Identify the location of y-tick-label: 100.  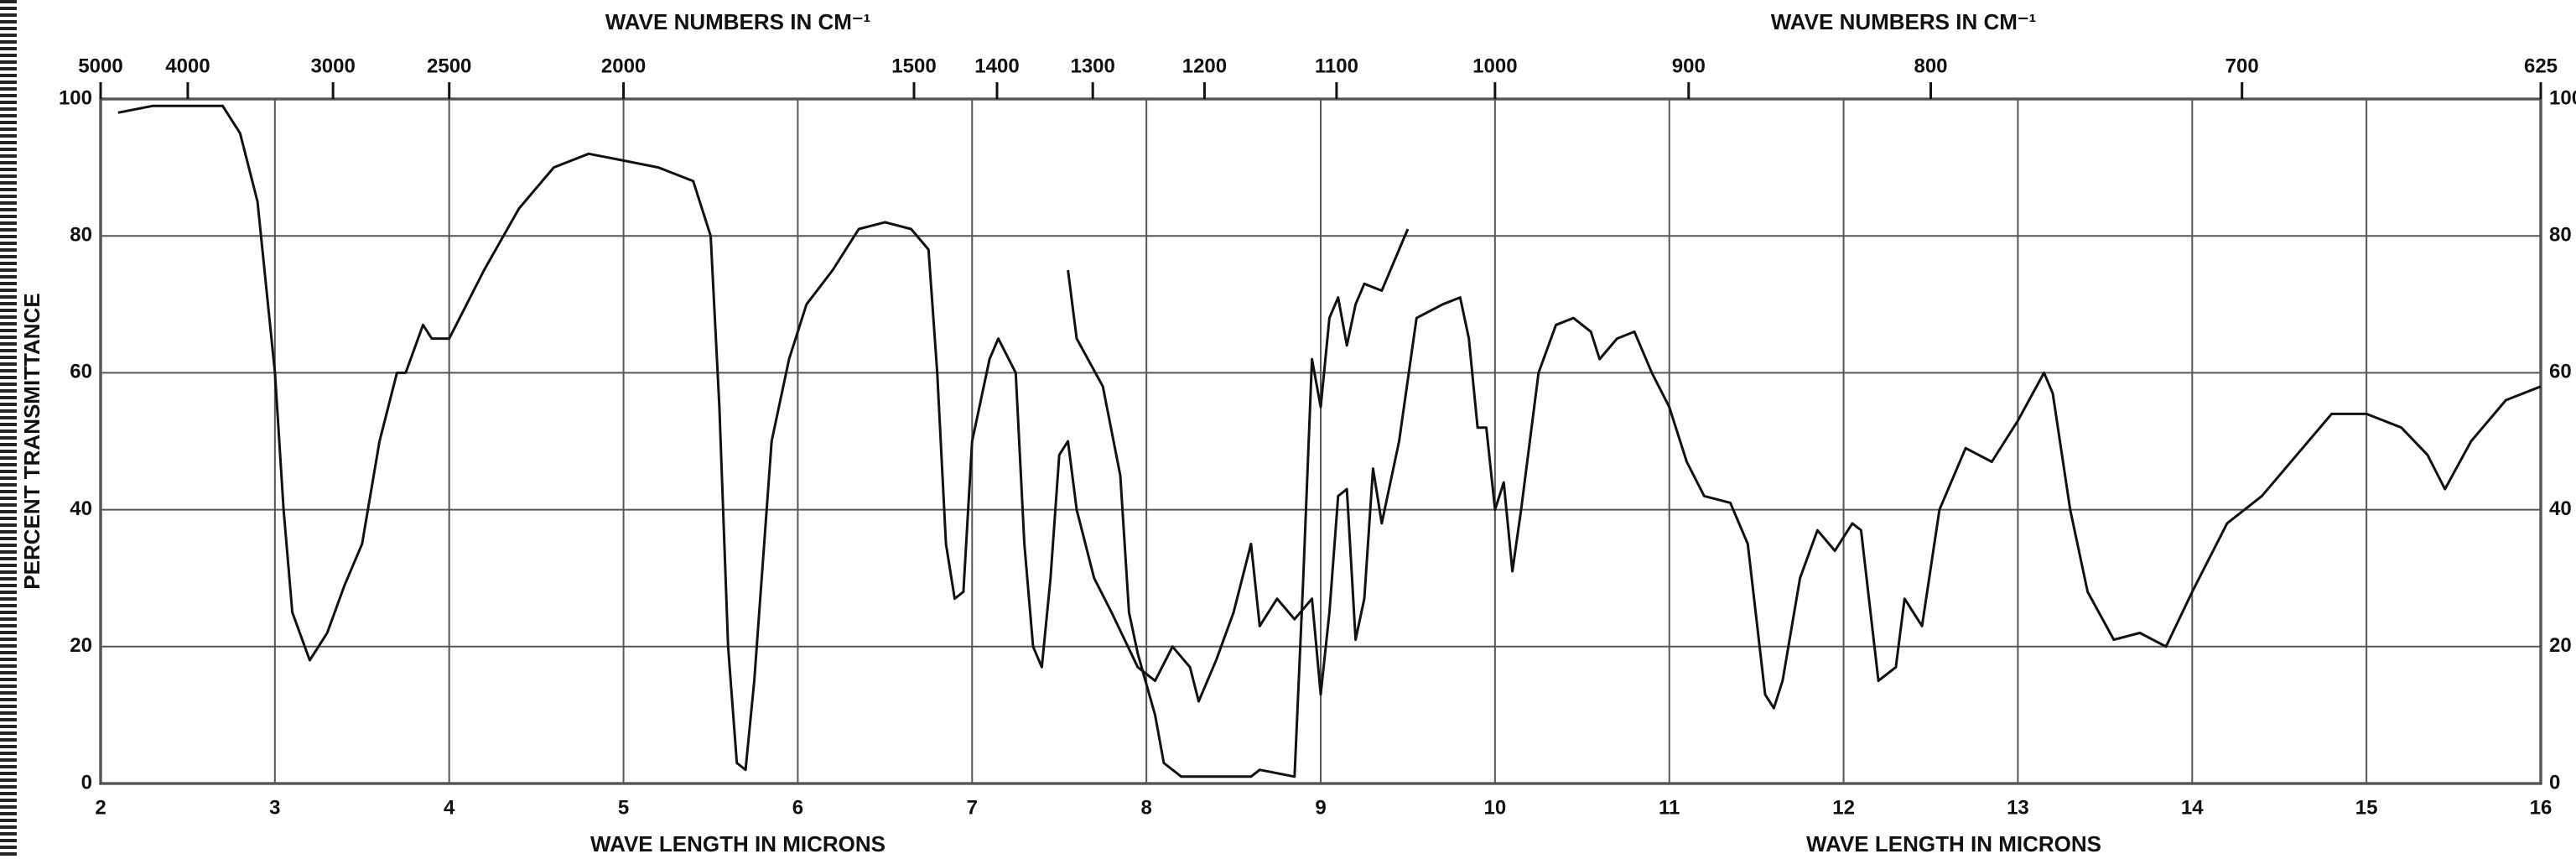
(75, 97).